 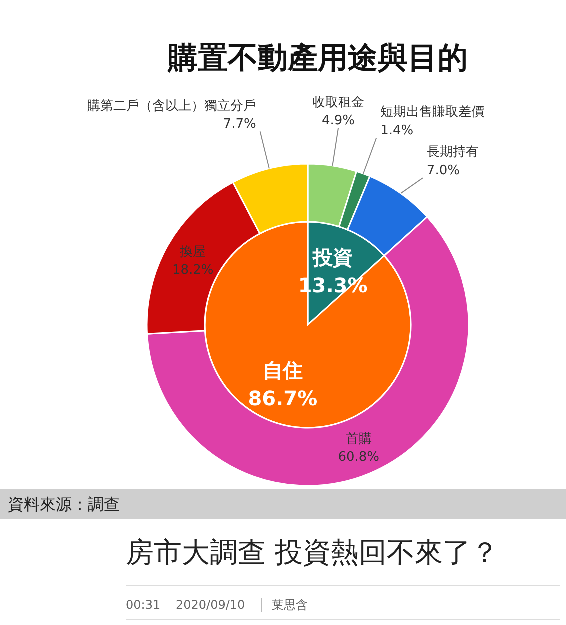 I want to click on slice-label: 投資, so click(x=333, y=258).